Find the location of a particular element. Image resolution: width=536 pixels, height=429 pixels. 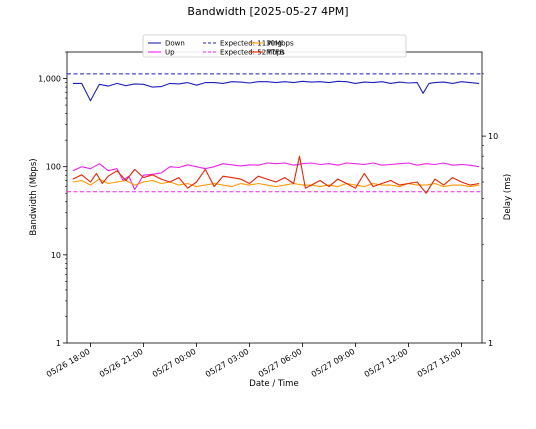

ping-series-line is located at coordinates (276, 183).